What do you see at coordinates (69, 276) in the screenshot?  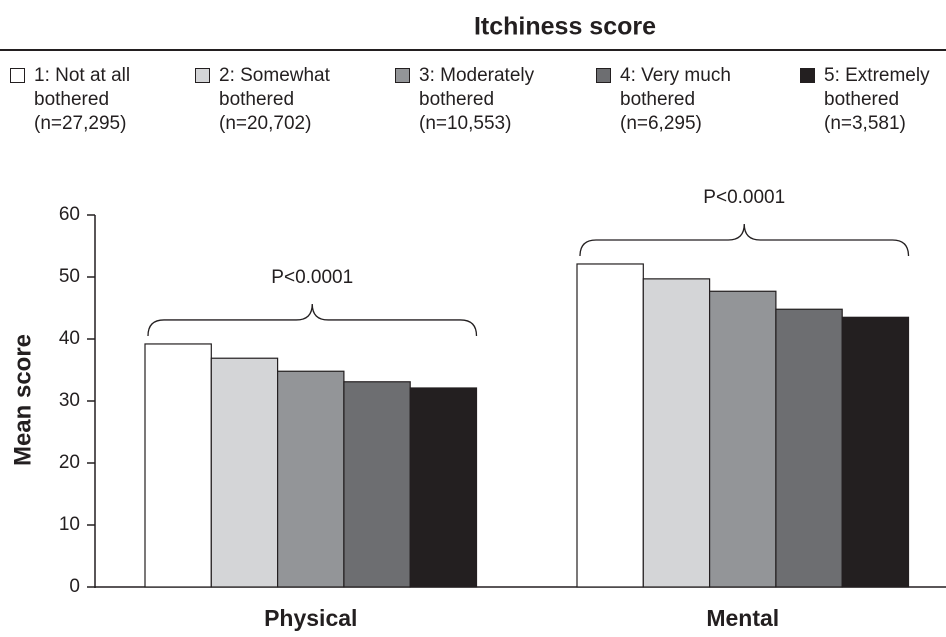 I see `y-tick-label: 50` at bounding box center [69, 276].